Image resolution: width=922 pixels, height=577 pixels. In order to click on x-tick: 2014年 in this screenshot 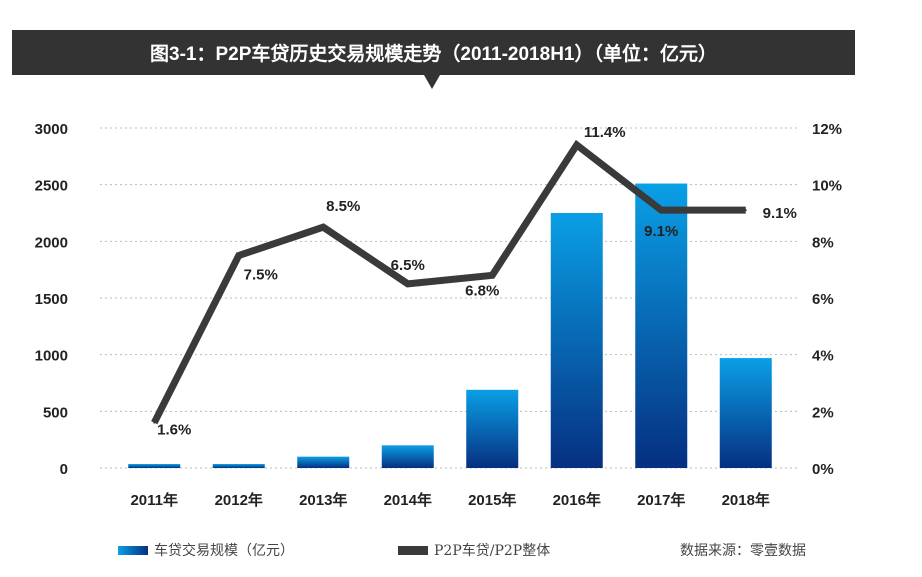, I will do `click(408, 500)`.